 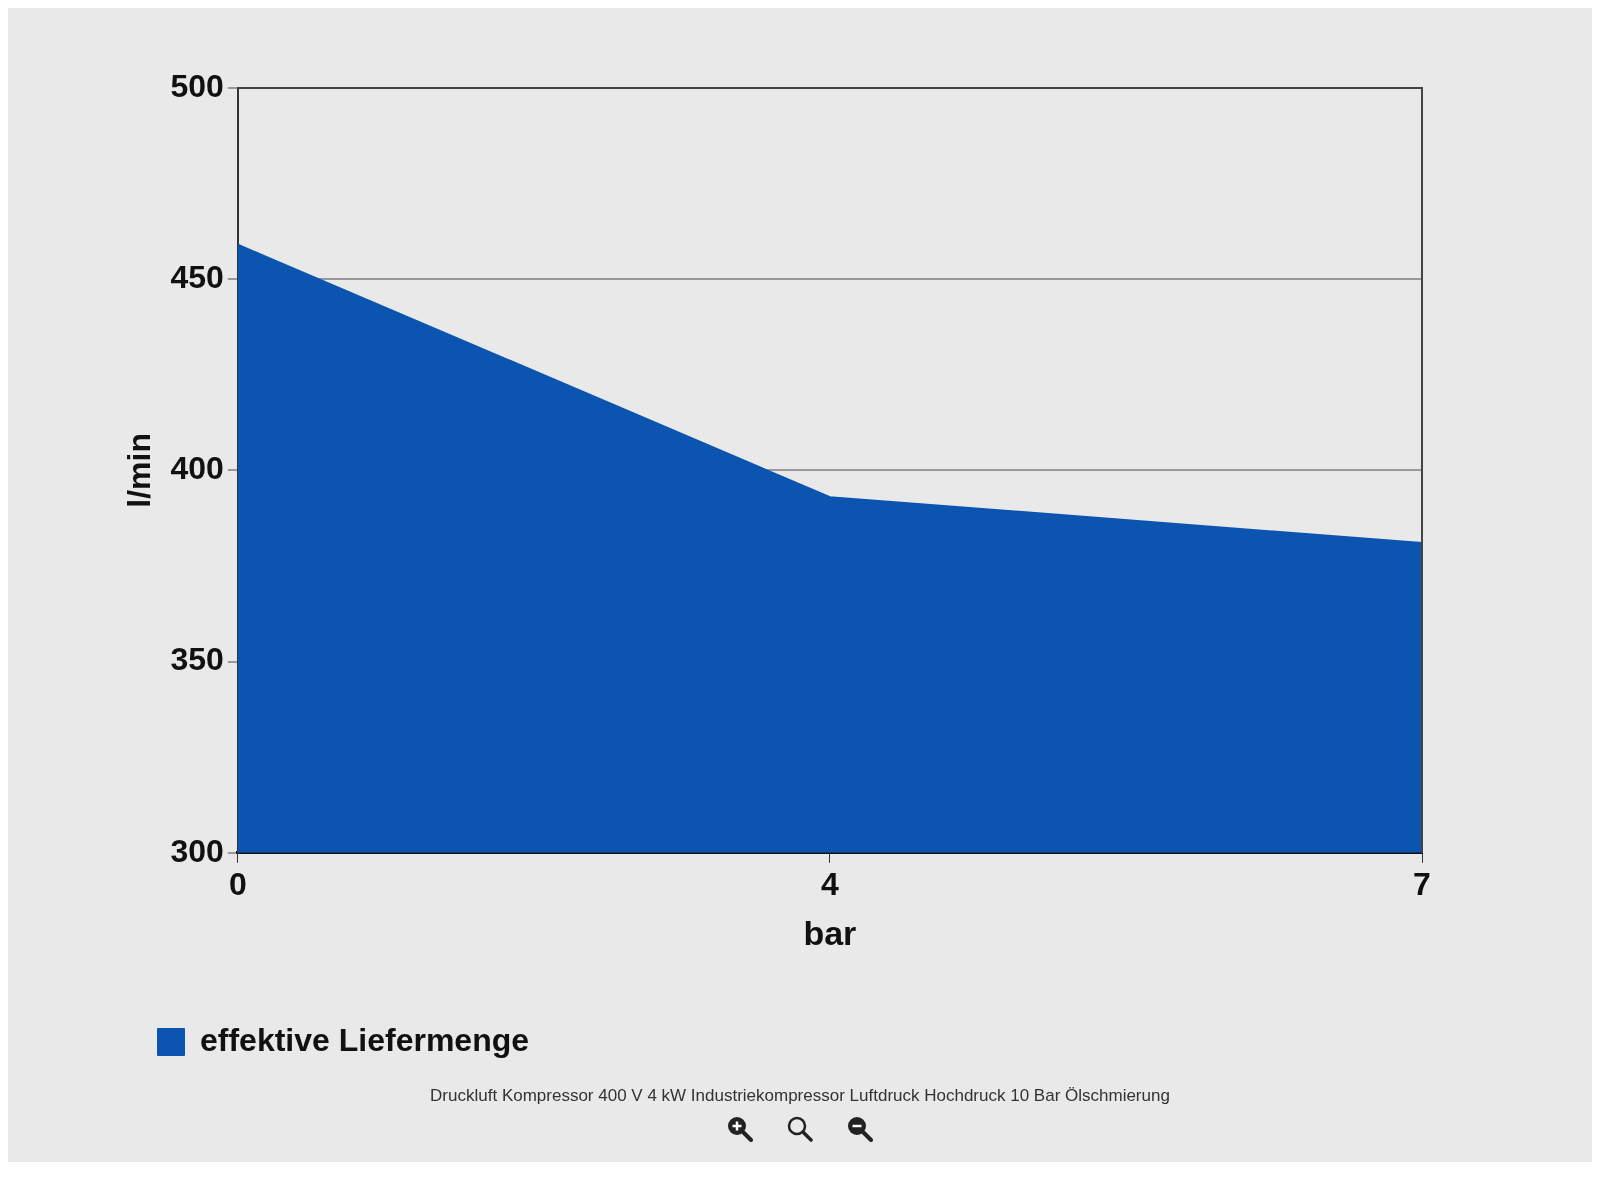 What do you see at coordinates (365, 1039) in the screenshot?
I see `legend-label: effektive Liefermenge` at bounding box center [365, 1039].